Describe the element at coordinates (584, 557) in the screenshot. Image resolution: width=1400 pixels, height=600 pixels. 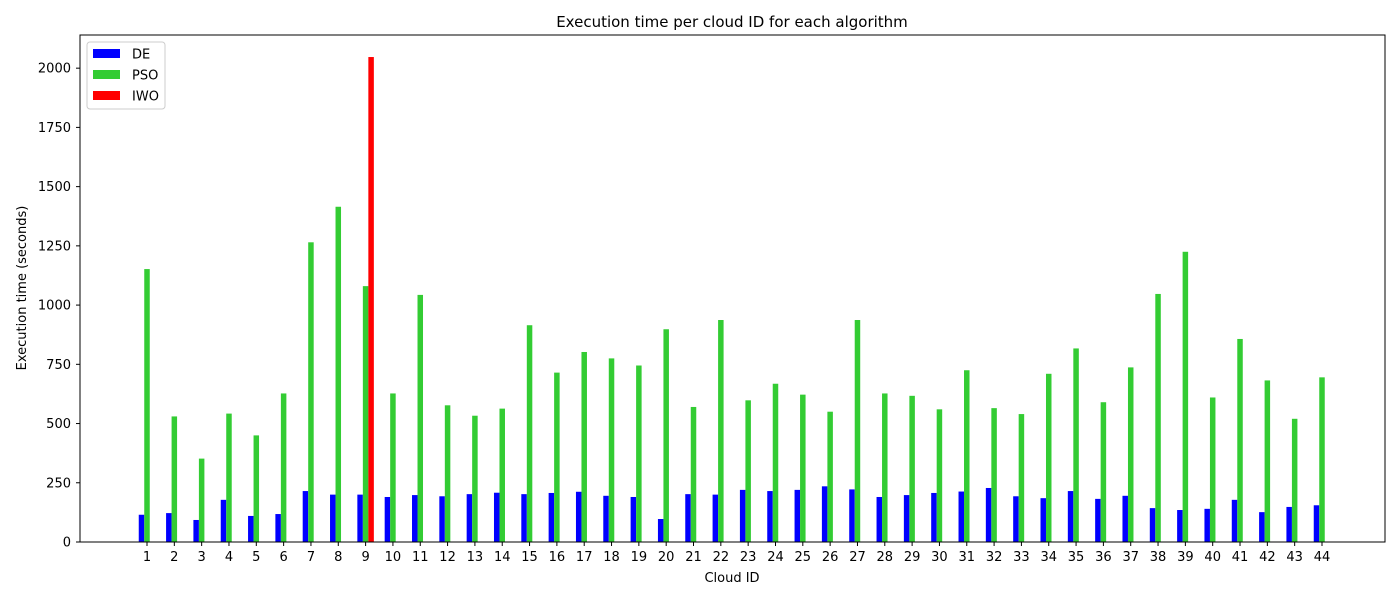
I see `x-tick-label: 17` at that location.